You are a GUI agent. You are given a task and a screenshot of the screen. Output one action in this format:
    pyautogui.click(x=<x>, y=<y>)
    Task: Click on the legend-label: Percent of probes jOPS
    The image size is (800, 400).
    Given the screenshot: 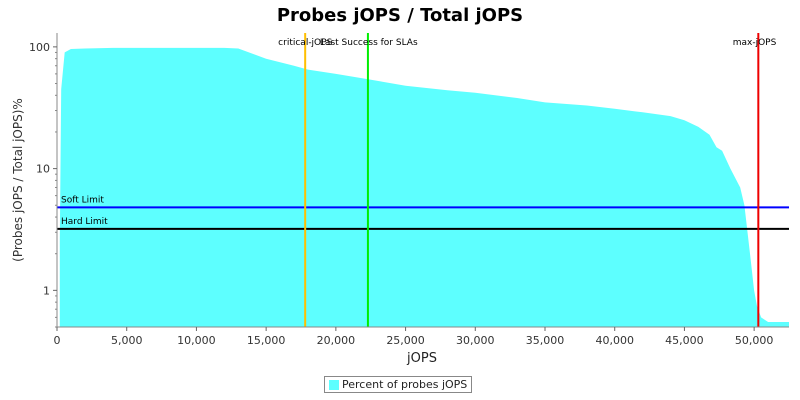 What is the action you would take?
    pyautogui.click(x=405, y=384)
    